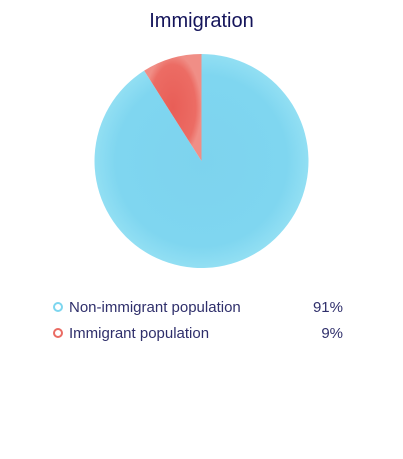  I want to click on legend-item-non-immigrant: Non-immigrant population 91%, so click(203, 307).